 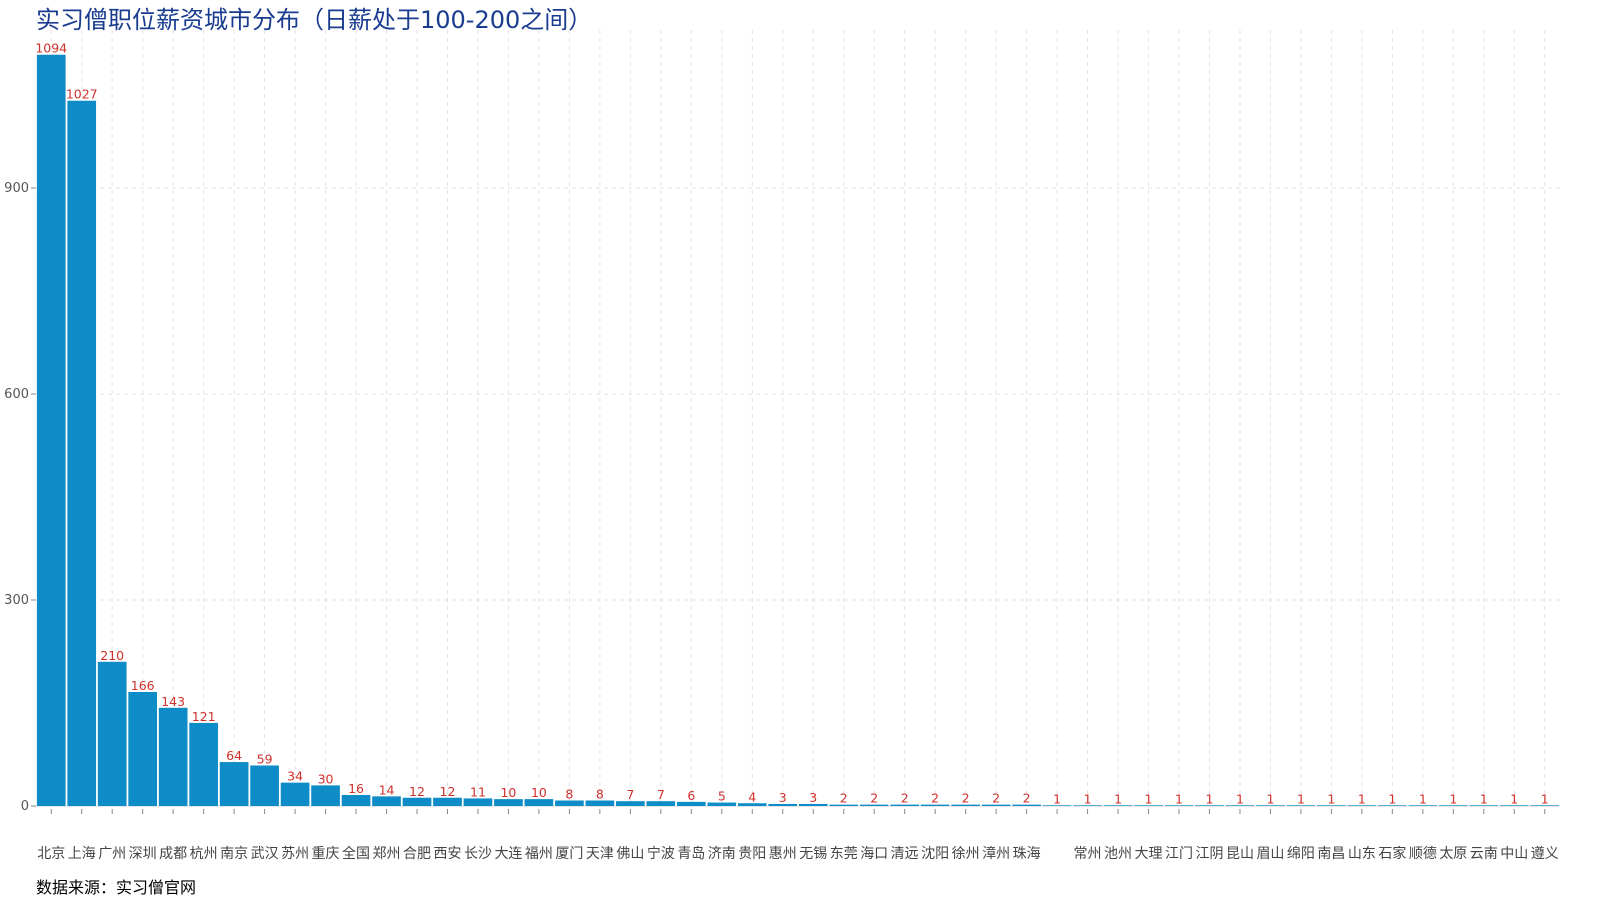 I want to click on data-label: 64, so click(x=234, y=755).